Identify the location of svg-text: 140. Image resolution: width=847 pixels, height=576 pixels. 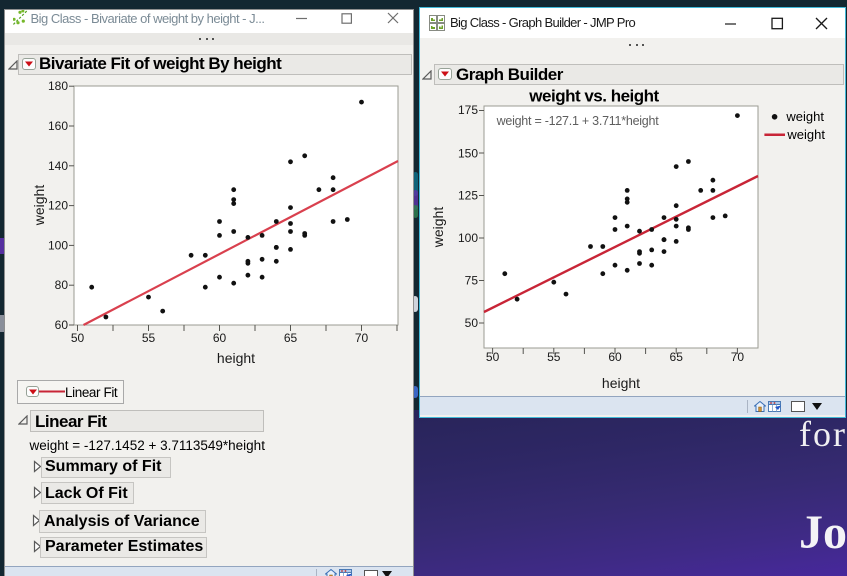
(58, 166).